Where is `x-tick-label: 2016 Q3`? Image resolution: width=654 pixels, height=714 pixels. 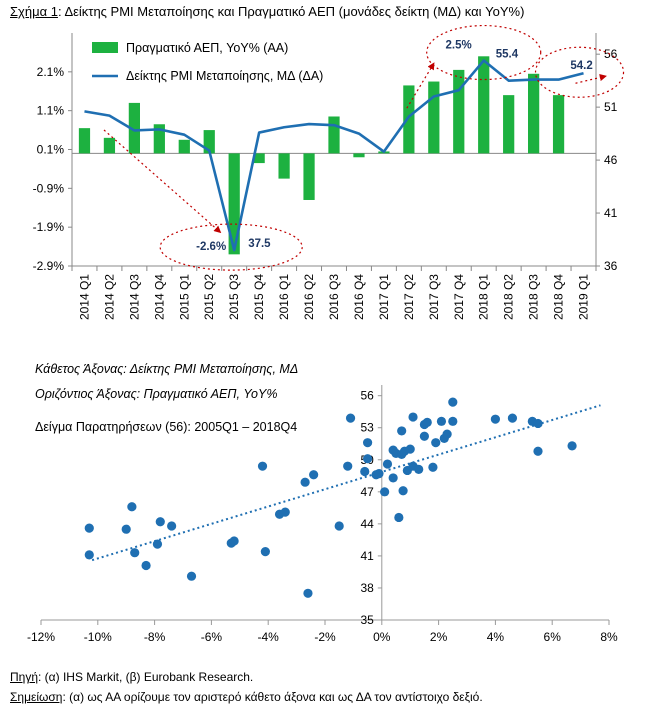
x-tick-label: 2016 Q3 is located at coordinates (334, 297).